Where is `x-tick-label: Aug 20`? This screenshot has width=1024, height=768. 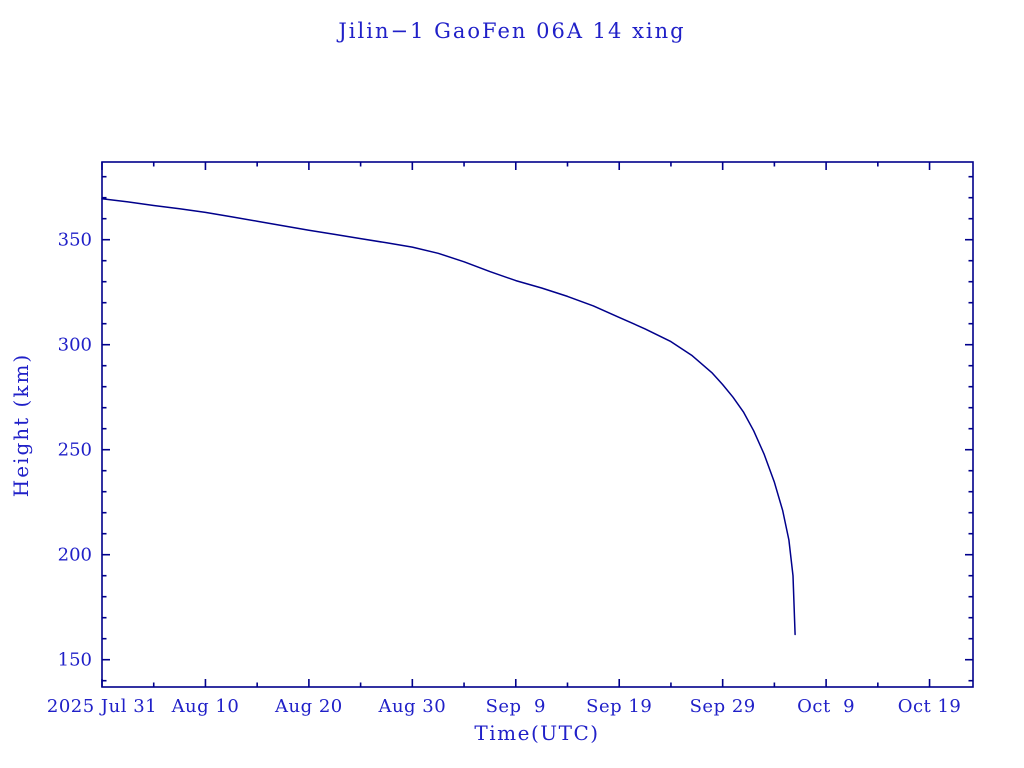 x-tick-label: Aug 20 is located at coordinates (308, 706).